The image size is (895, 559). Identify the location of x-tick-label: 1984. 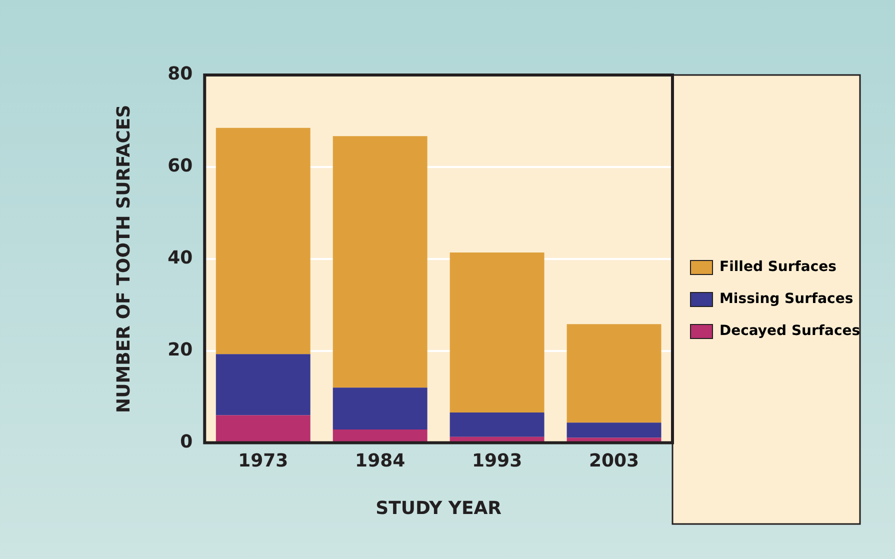
(380, 461).